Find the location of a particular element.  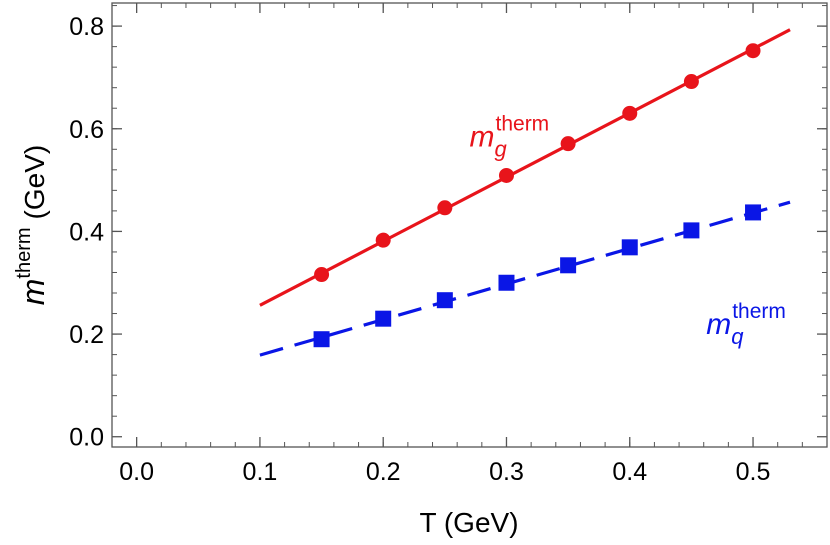

x-tick-label: 0.5 is located at coordinates (753, 472).